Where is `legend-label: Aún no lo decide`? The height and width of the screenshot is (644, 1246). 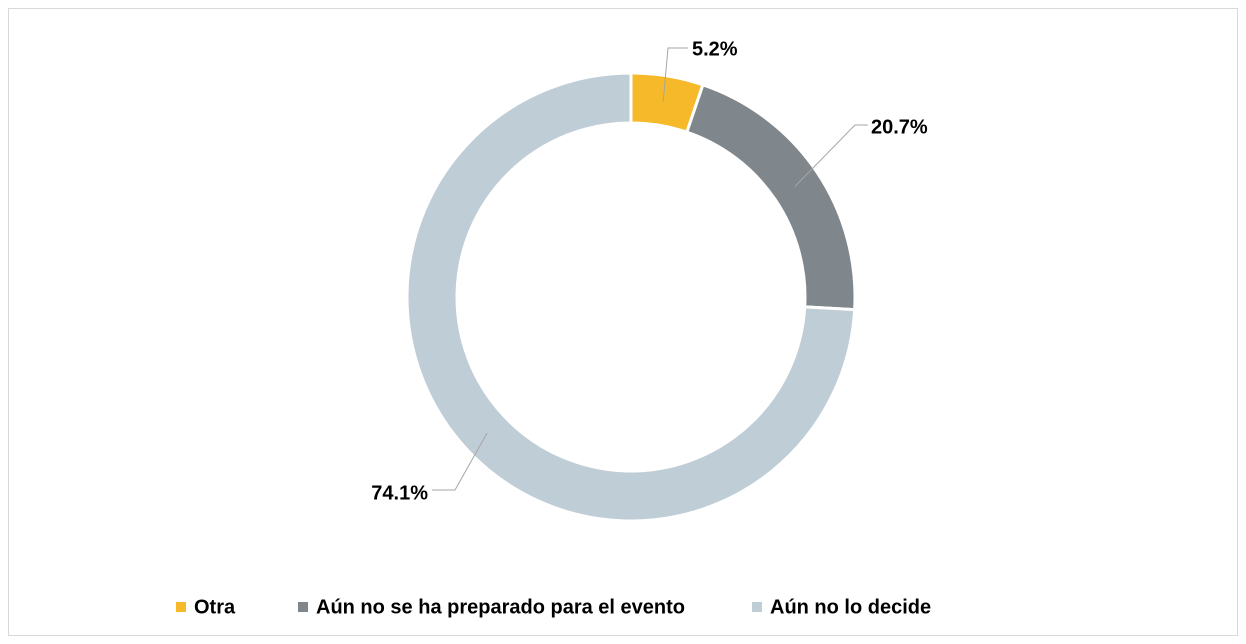 legend-label: Aún no lo decide is located at coordinates (850, 607).